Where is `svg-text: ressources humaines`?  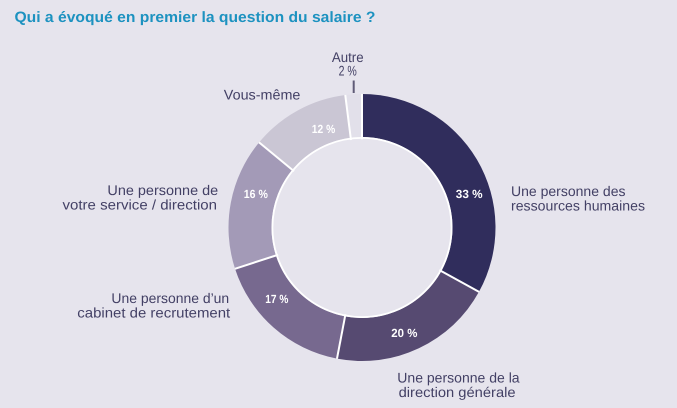 svg-text: ressources humaines is located at coordinates (578, 206).